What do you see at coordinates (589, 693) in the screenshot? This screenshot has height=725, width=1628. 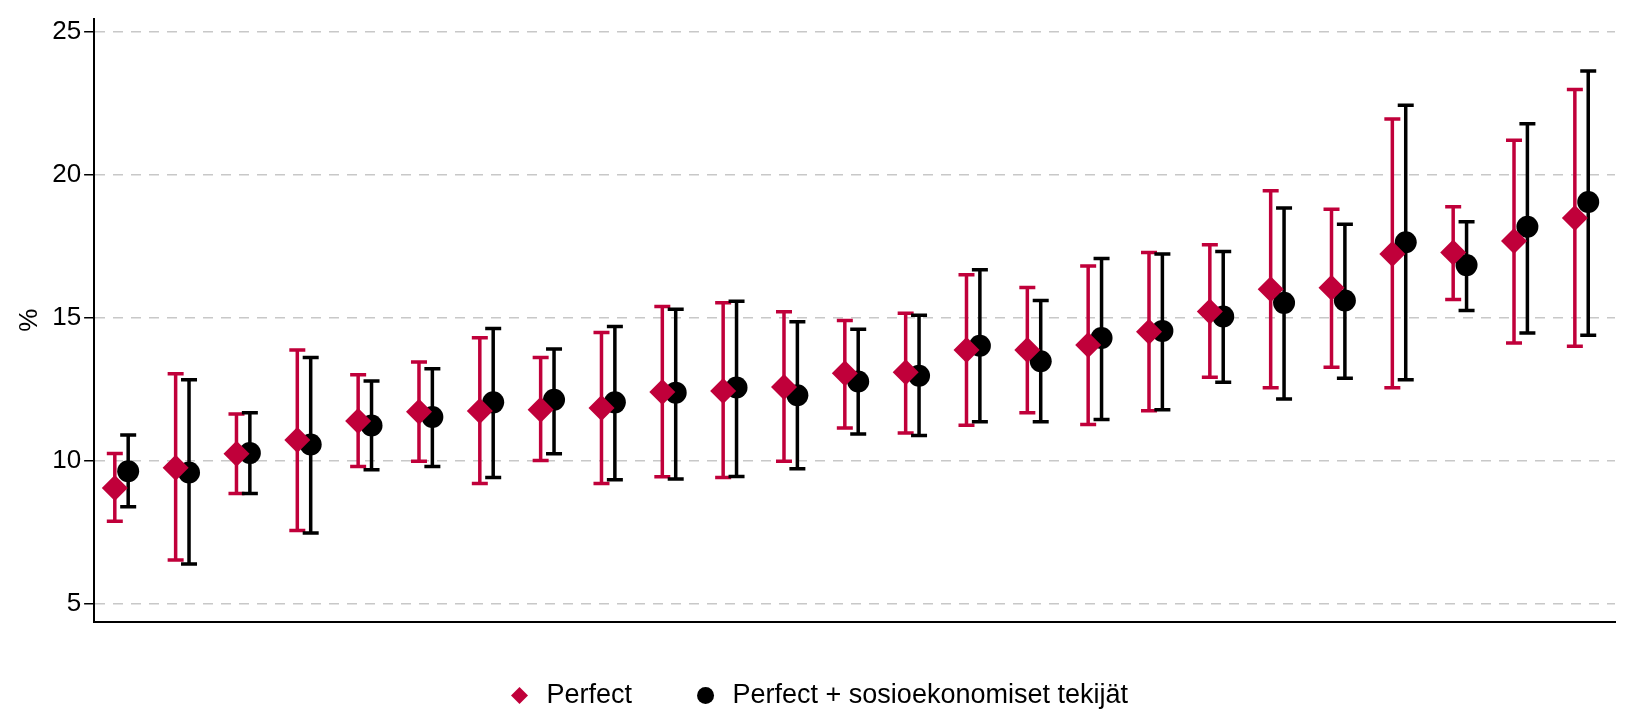 I see `legend-label: Perfect` at bounding box center [589, 693].